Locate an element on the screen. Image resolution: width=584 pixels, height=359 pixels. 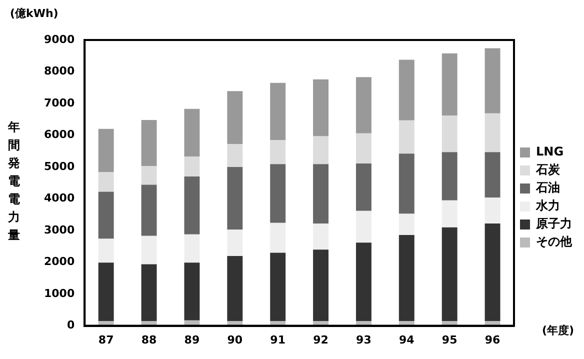
y-tick-label: 8000 is located at coordinates (59, 71).